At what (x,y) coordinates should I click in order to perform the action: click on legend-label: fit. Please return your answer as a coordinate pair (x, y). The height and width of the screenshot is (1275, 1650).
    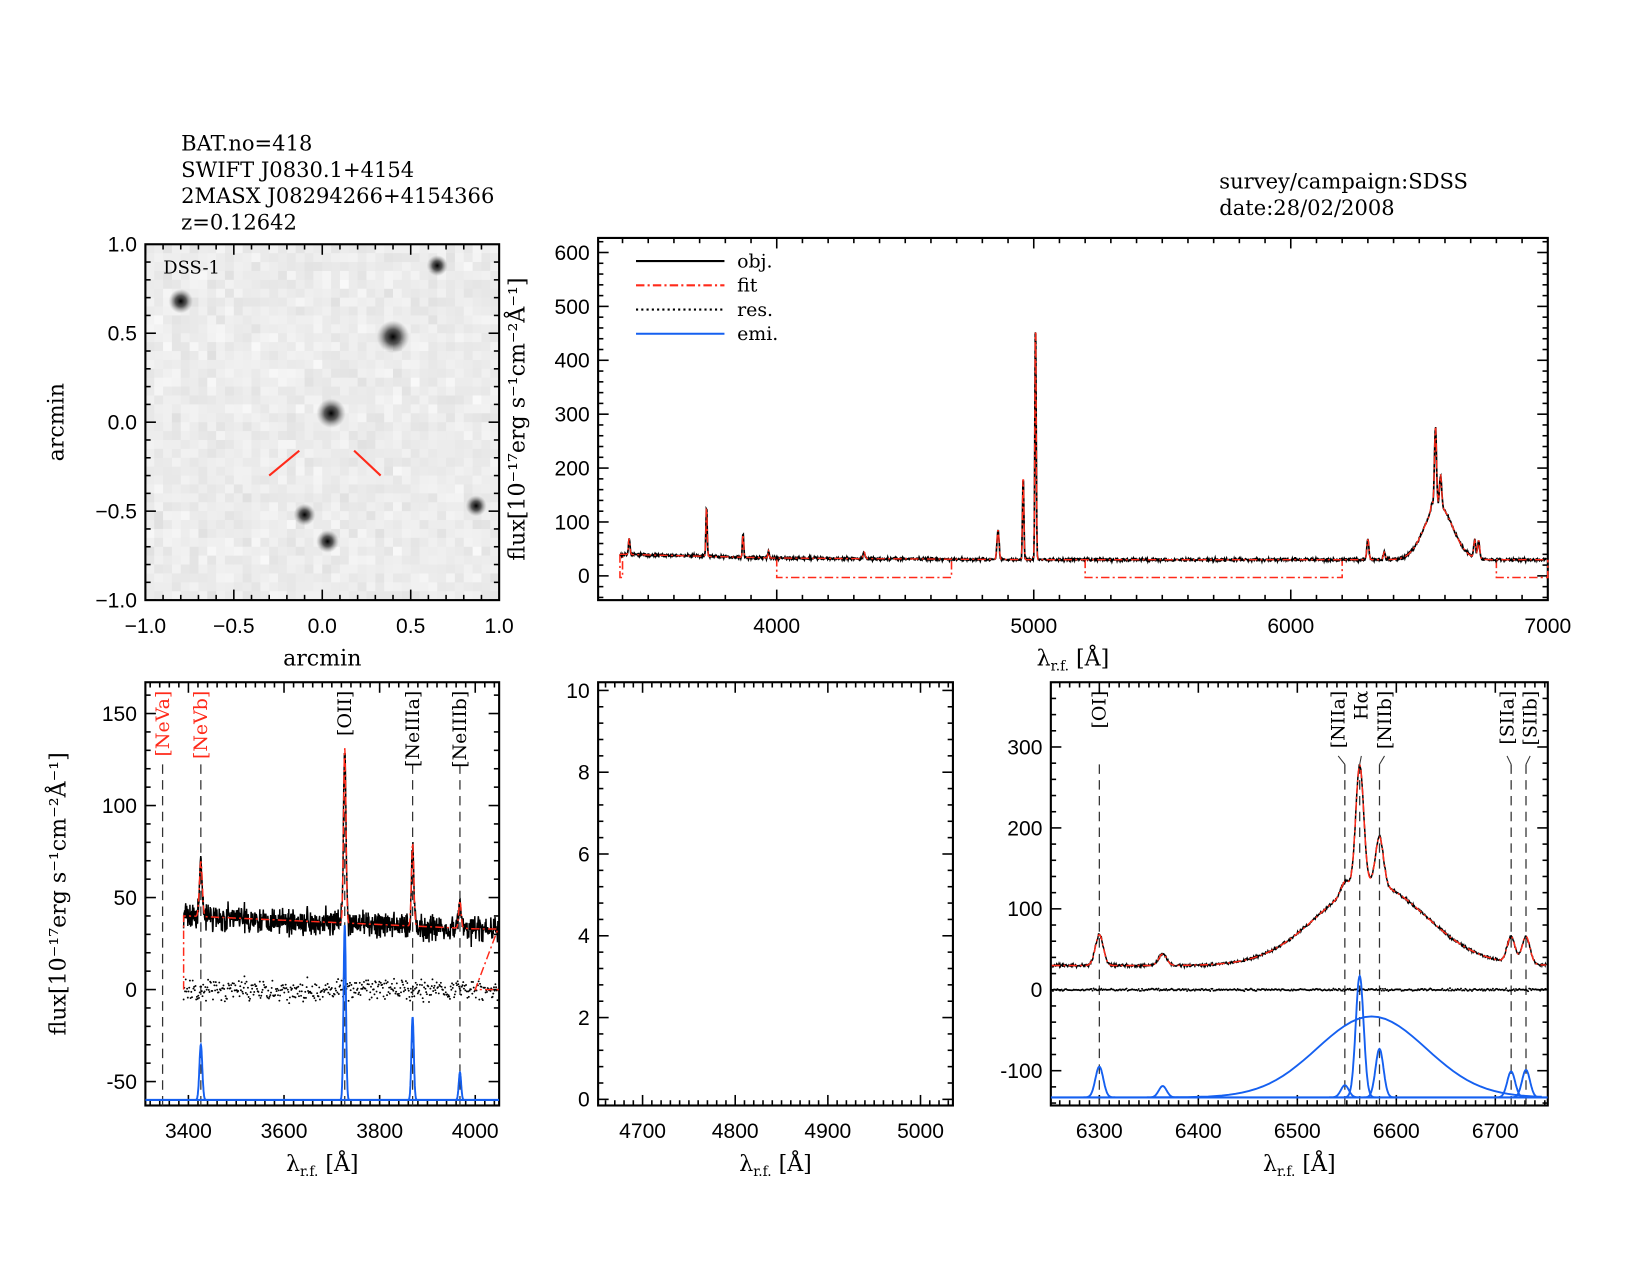
    Looking at the image, I should click on (747, 286).